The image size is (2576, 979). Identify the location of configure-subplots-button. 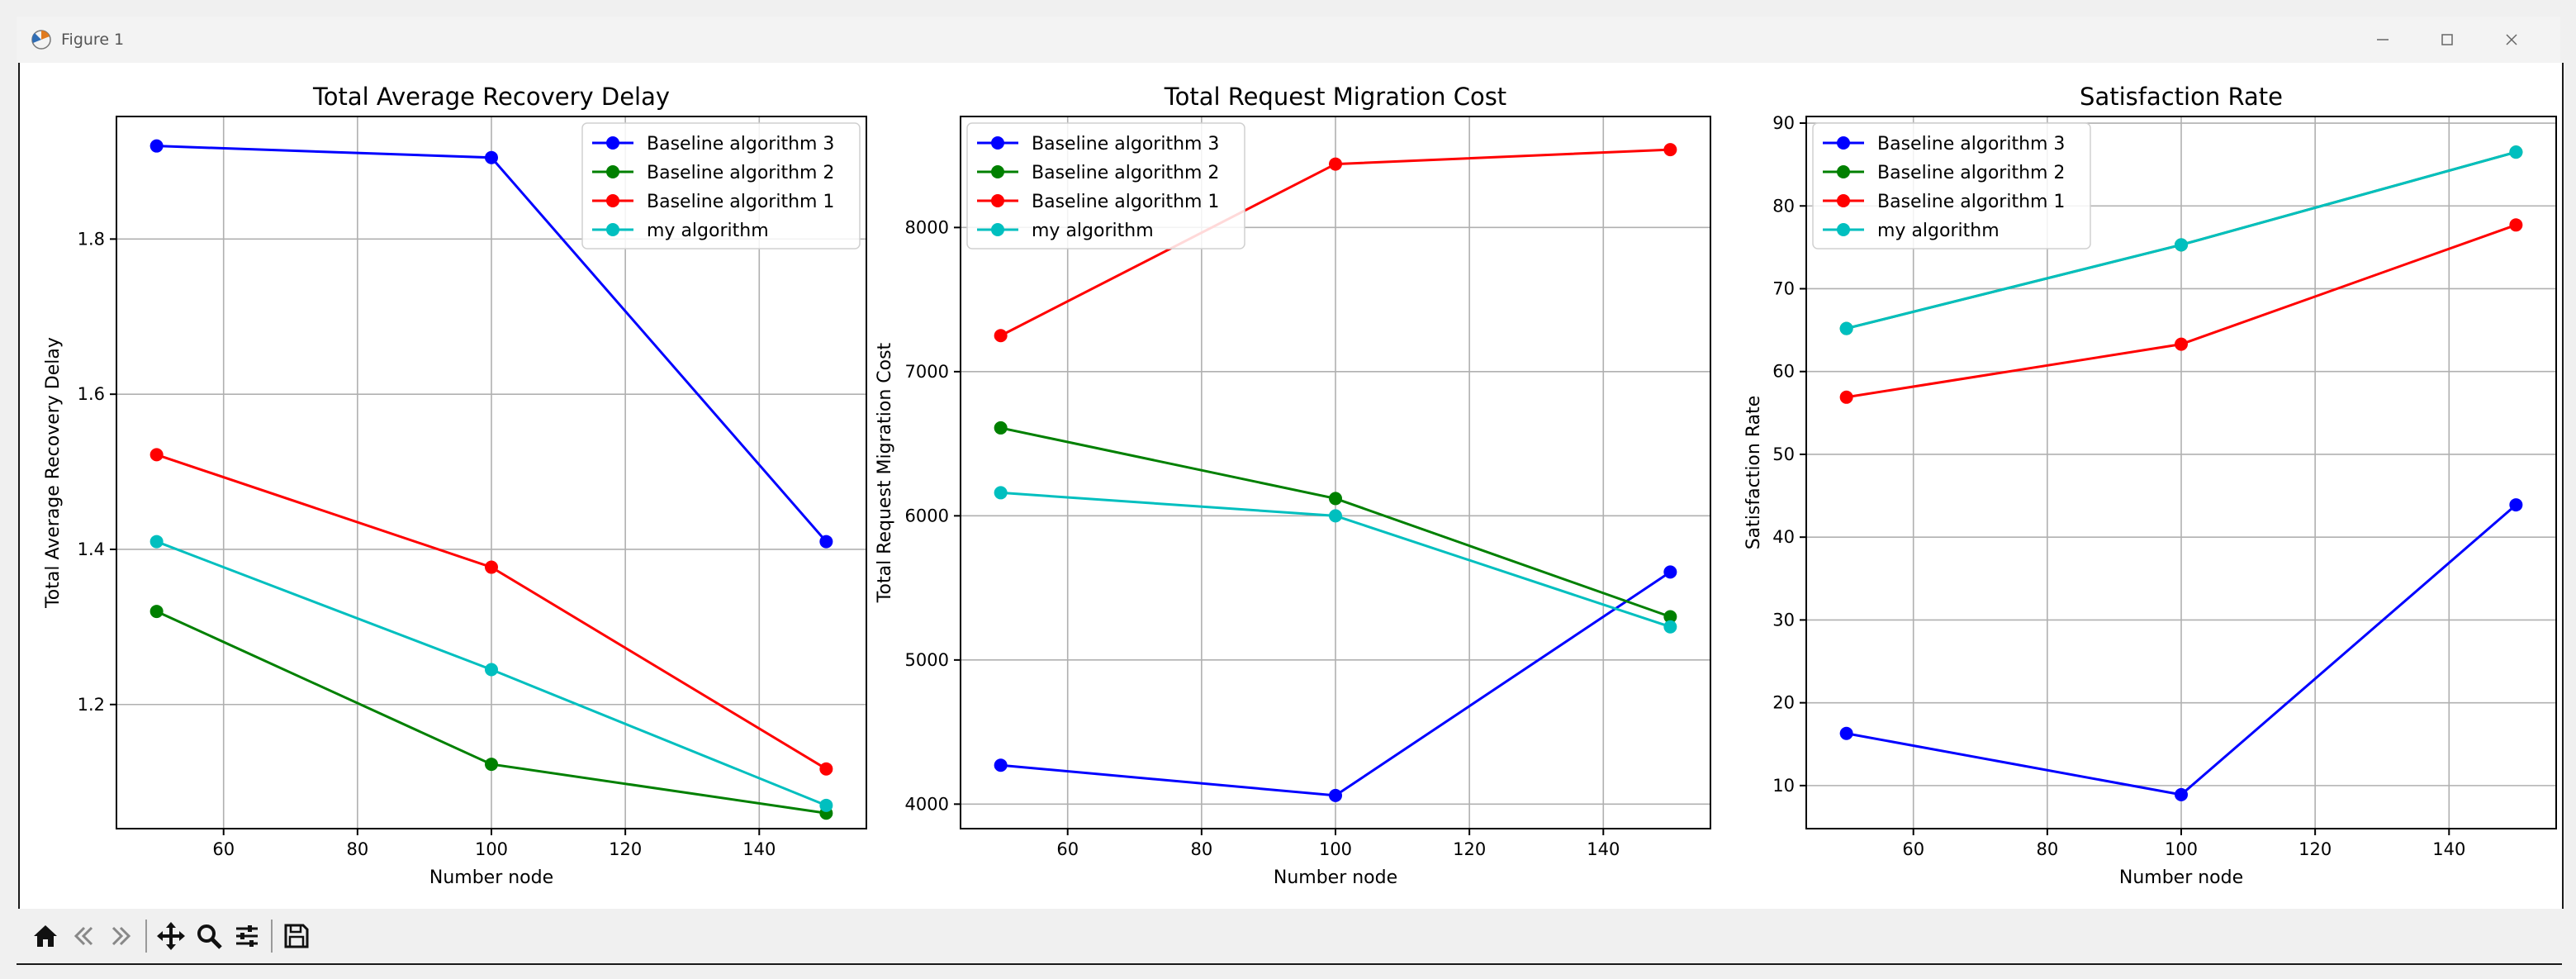
(247, 936).